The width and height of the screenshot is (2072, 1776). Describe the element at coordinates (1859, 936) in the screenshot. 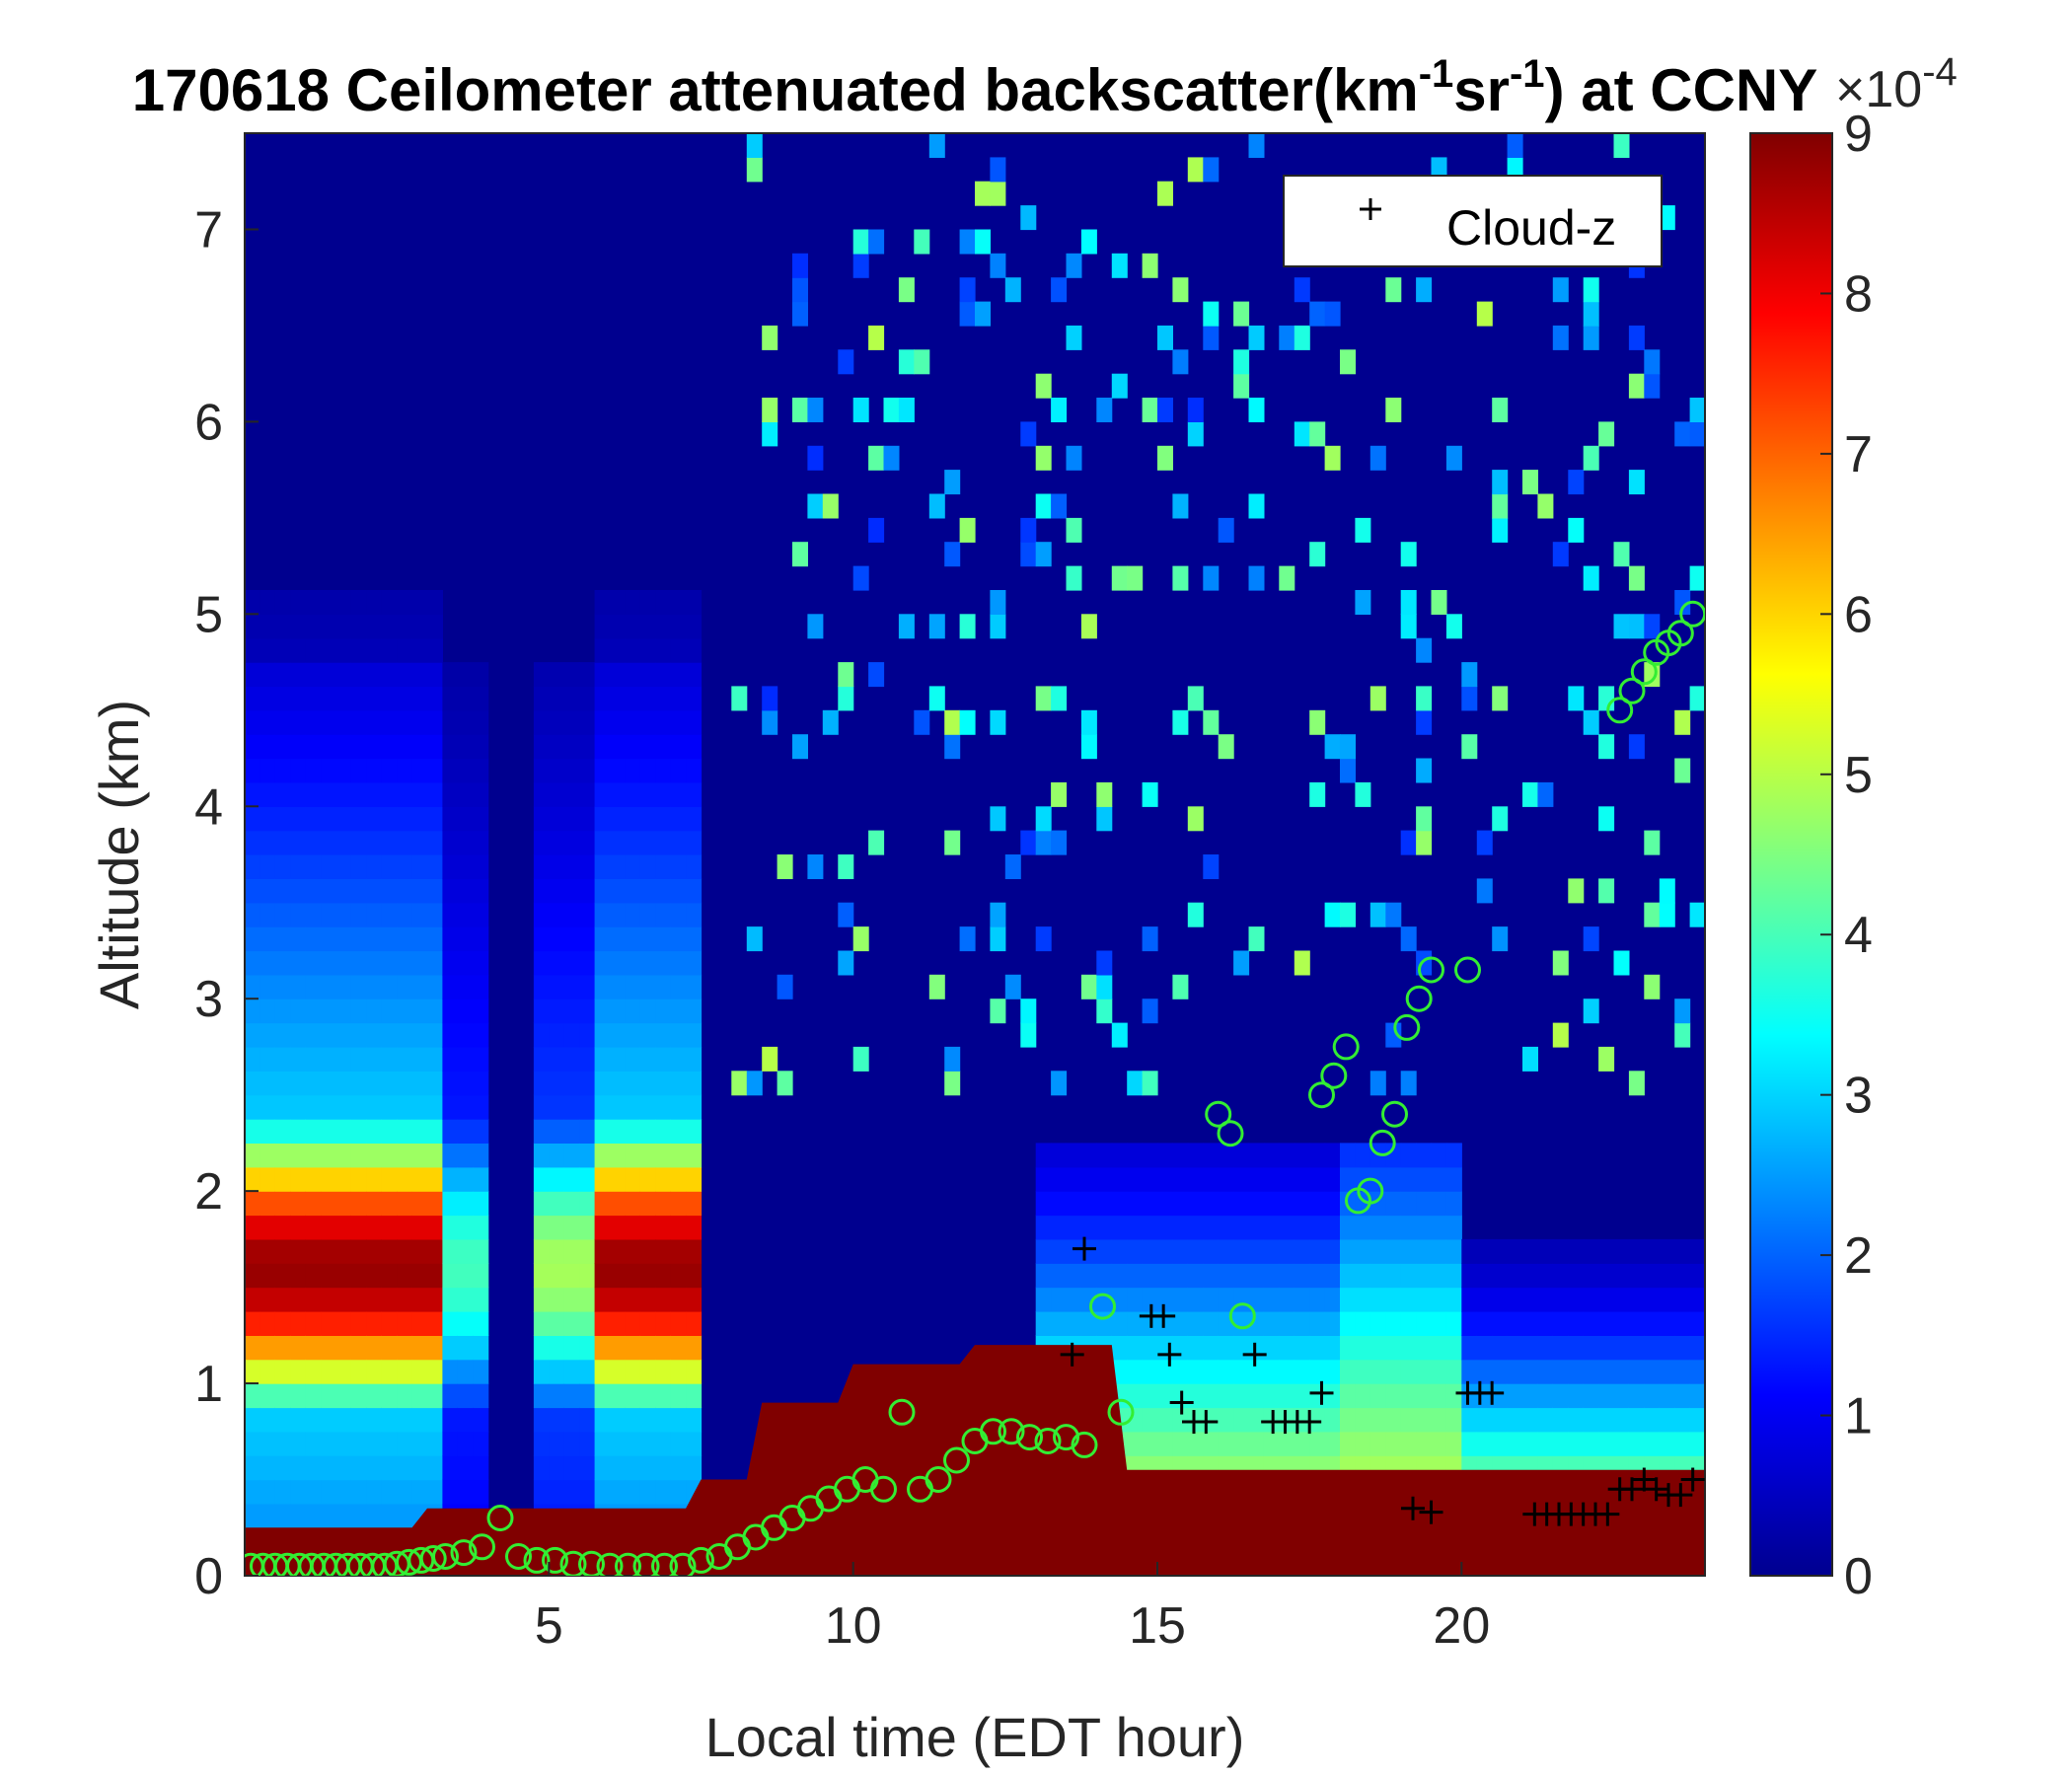

I see `colorbar-tick-label: 4` at that location.